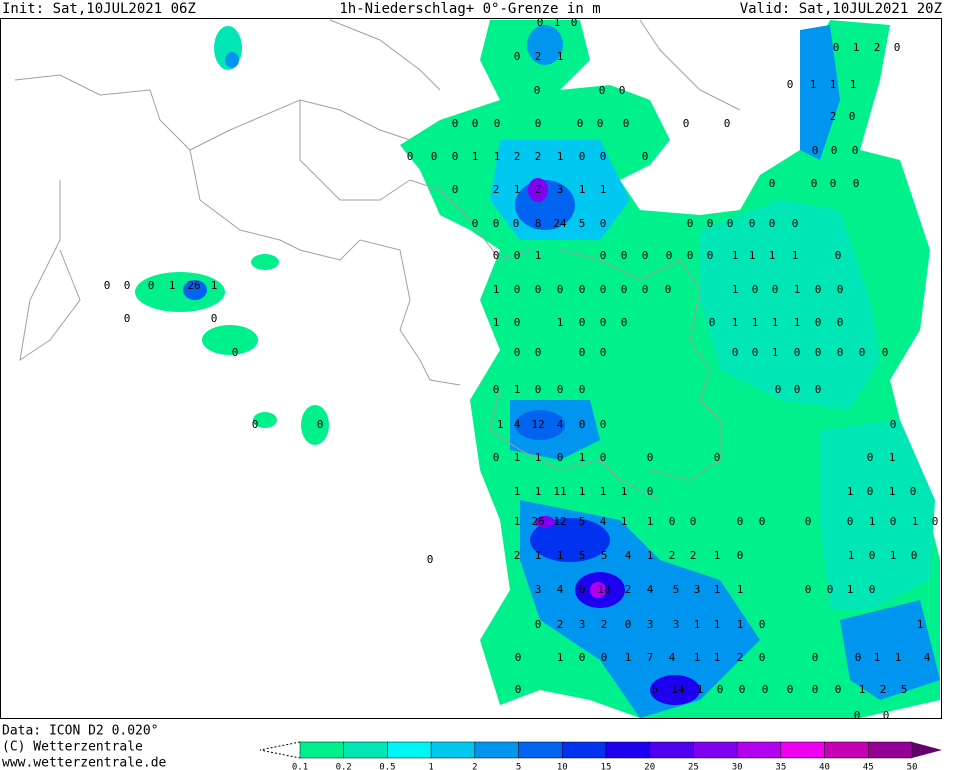 The image size is (959, 770). I want to click on copyright: (C) Wetterzentrale, so click(72, 747).